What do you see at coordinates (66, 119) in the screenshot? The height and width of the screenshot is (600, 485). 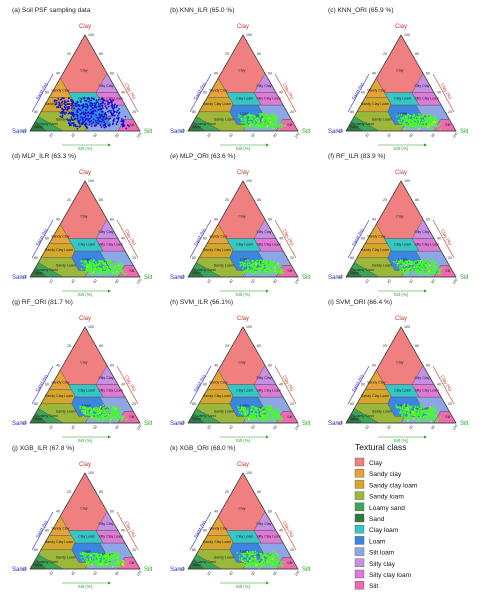 I see `class-label: Sandy Loam` at bounding box center [66, 119].